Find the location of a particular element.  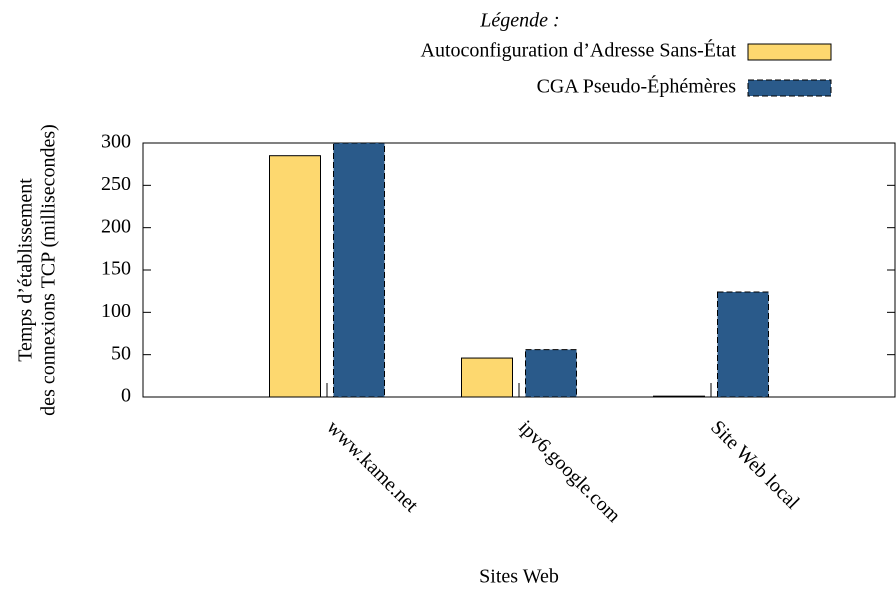

y-tick-label: 300 is located at coordinates (116, 142).